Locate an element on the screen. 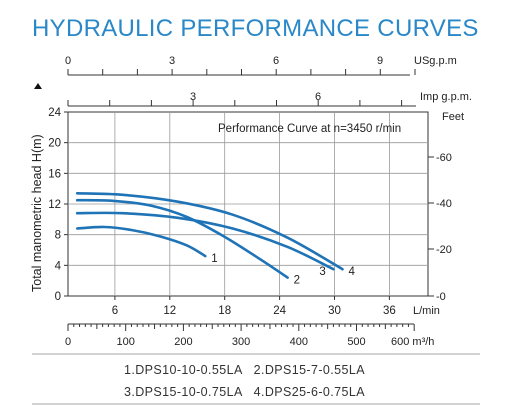  m3h-tick-label: 500 is located at coordinates (356, 342).